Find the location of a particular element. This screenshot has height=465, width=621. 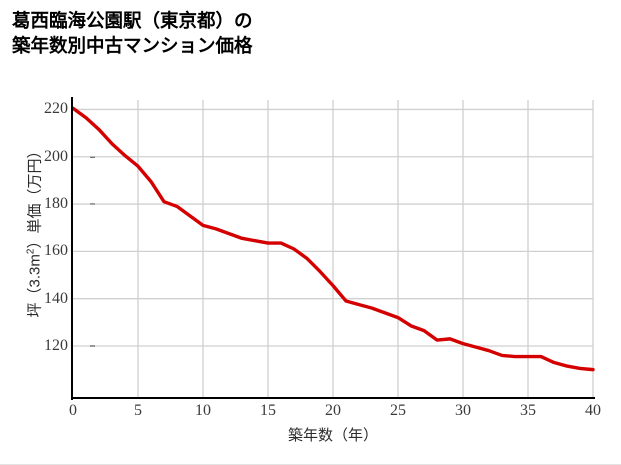

x-axis-title: 築年数（年） is located at coordinates (332, 435).